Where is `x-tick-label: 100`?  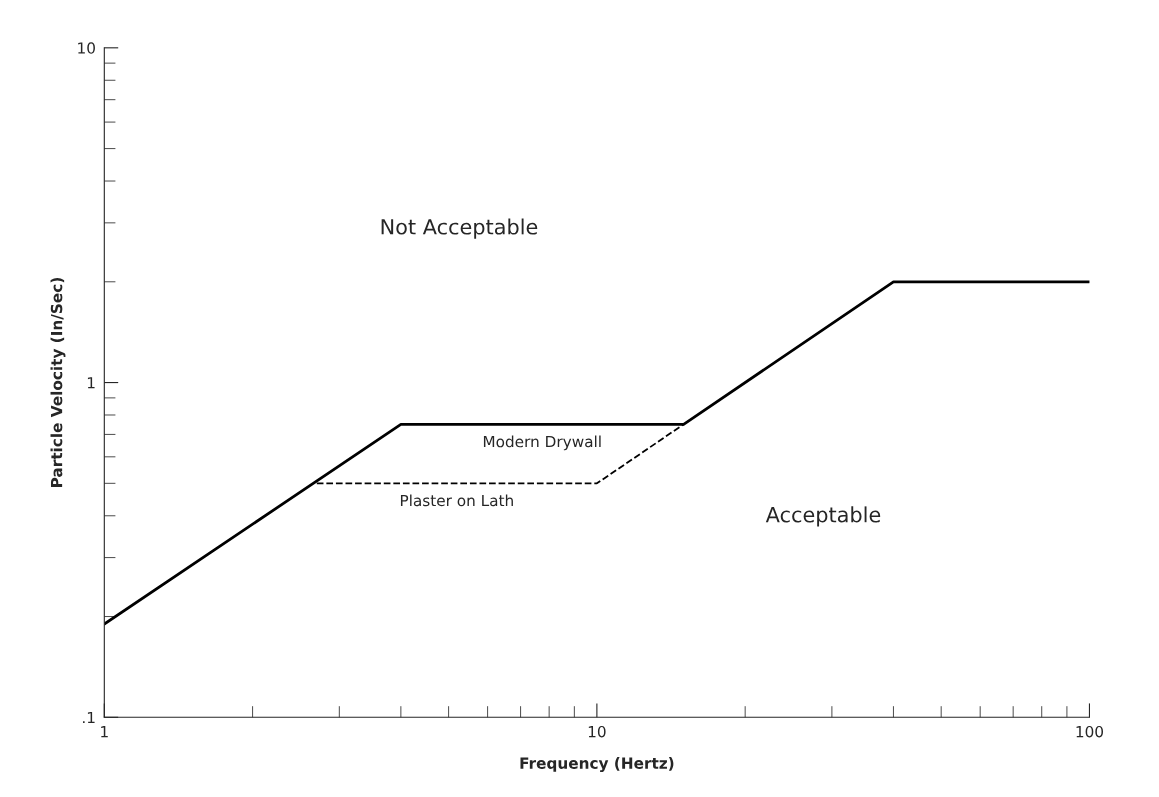 x-tick-label: 100 is located at coordinates (1090, 731).